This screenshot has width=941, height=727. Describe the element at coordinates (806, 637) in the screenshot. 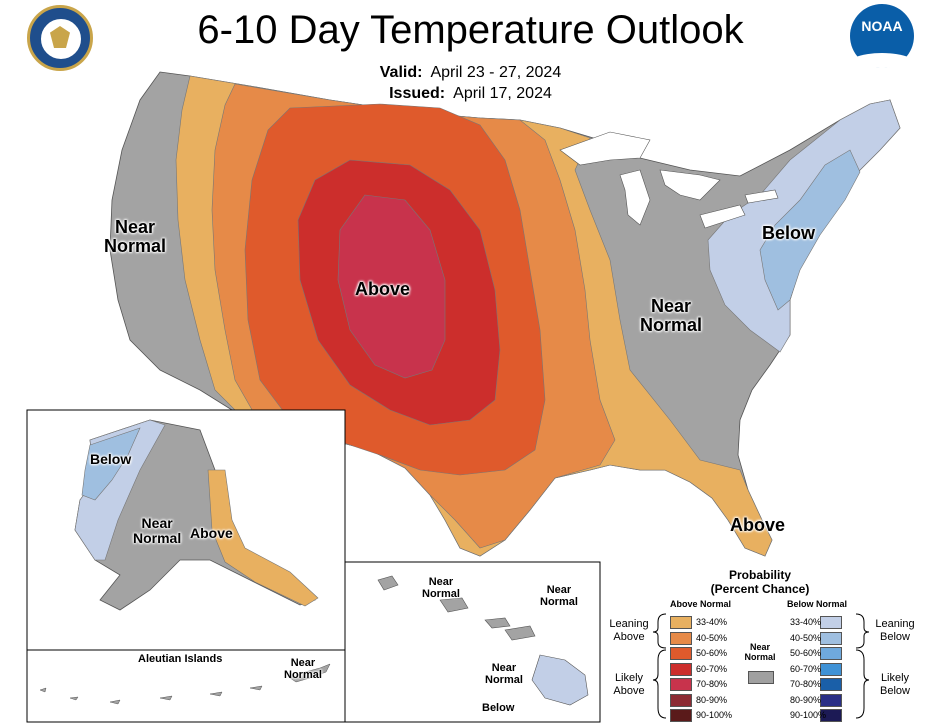

I see `legend-below-label: 40-50%` at that location.